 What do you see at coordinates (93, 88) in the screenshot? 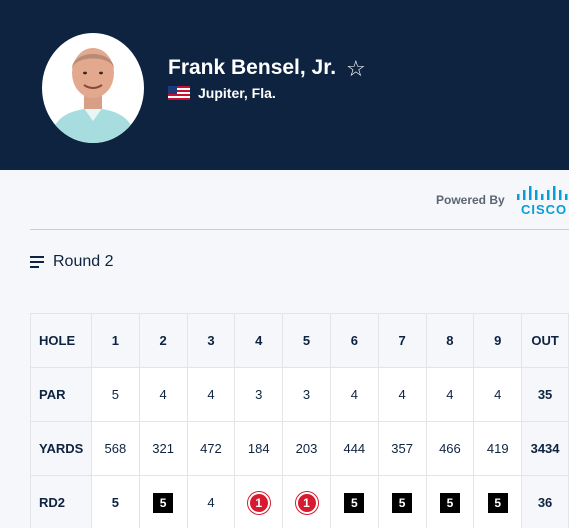
I see `player-avatar` at bounding box center [93, 88].